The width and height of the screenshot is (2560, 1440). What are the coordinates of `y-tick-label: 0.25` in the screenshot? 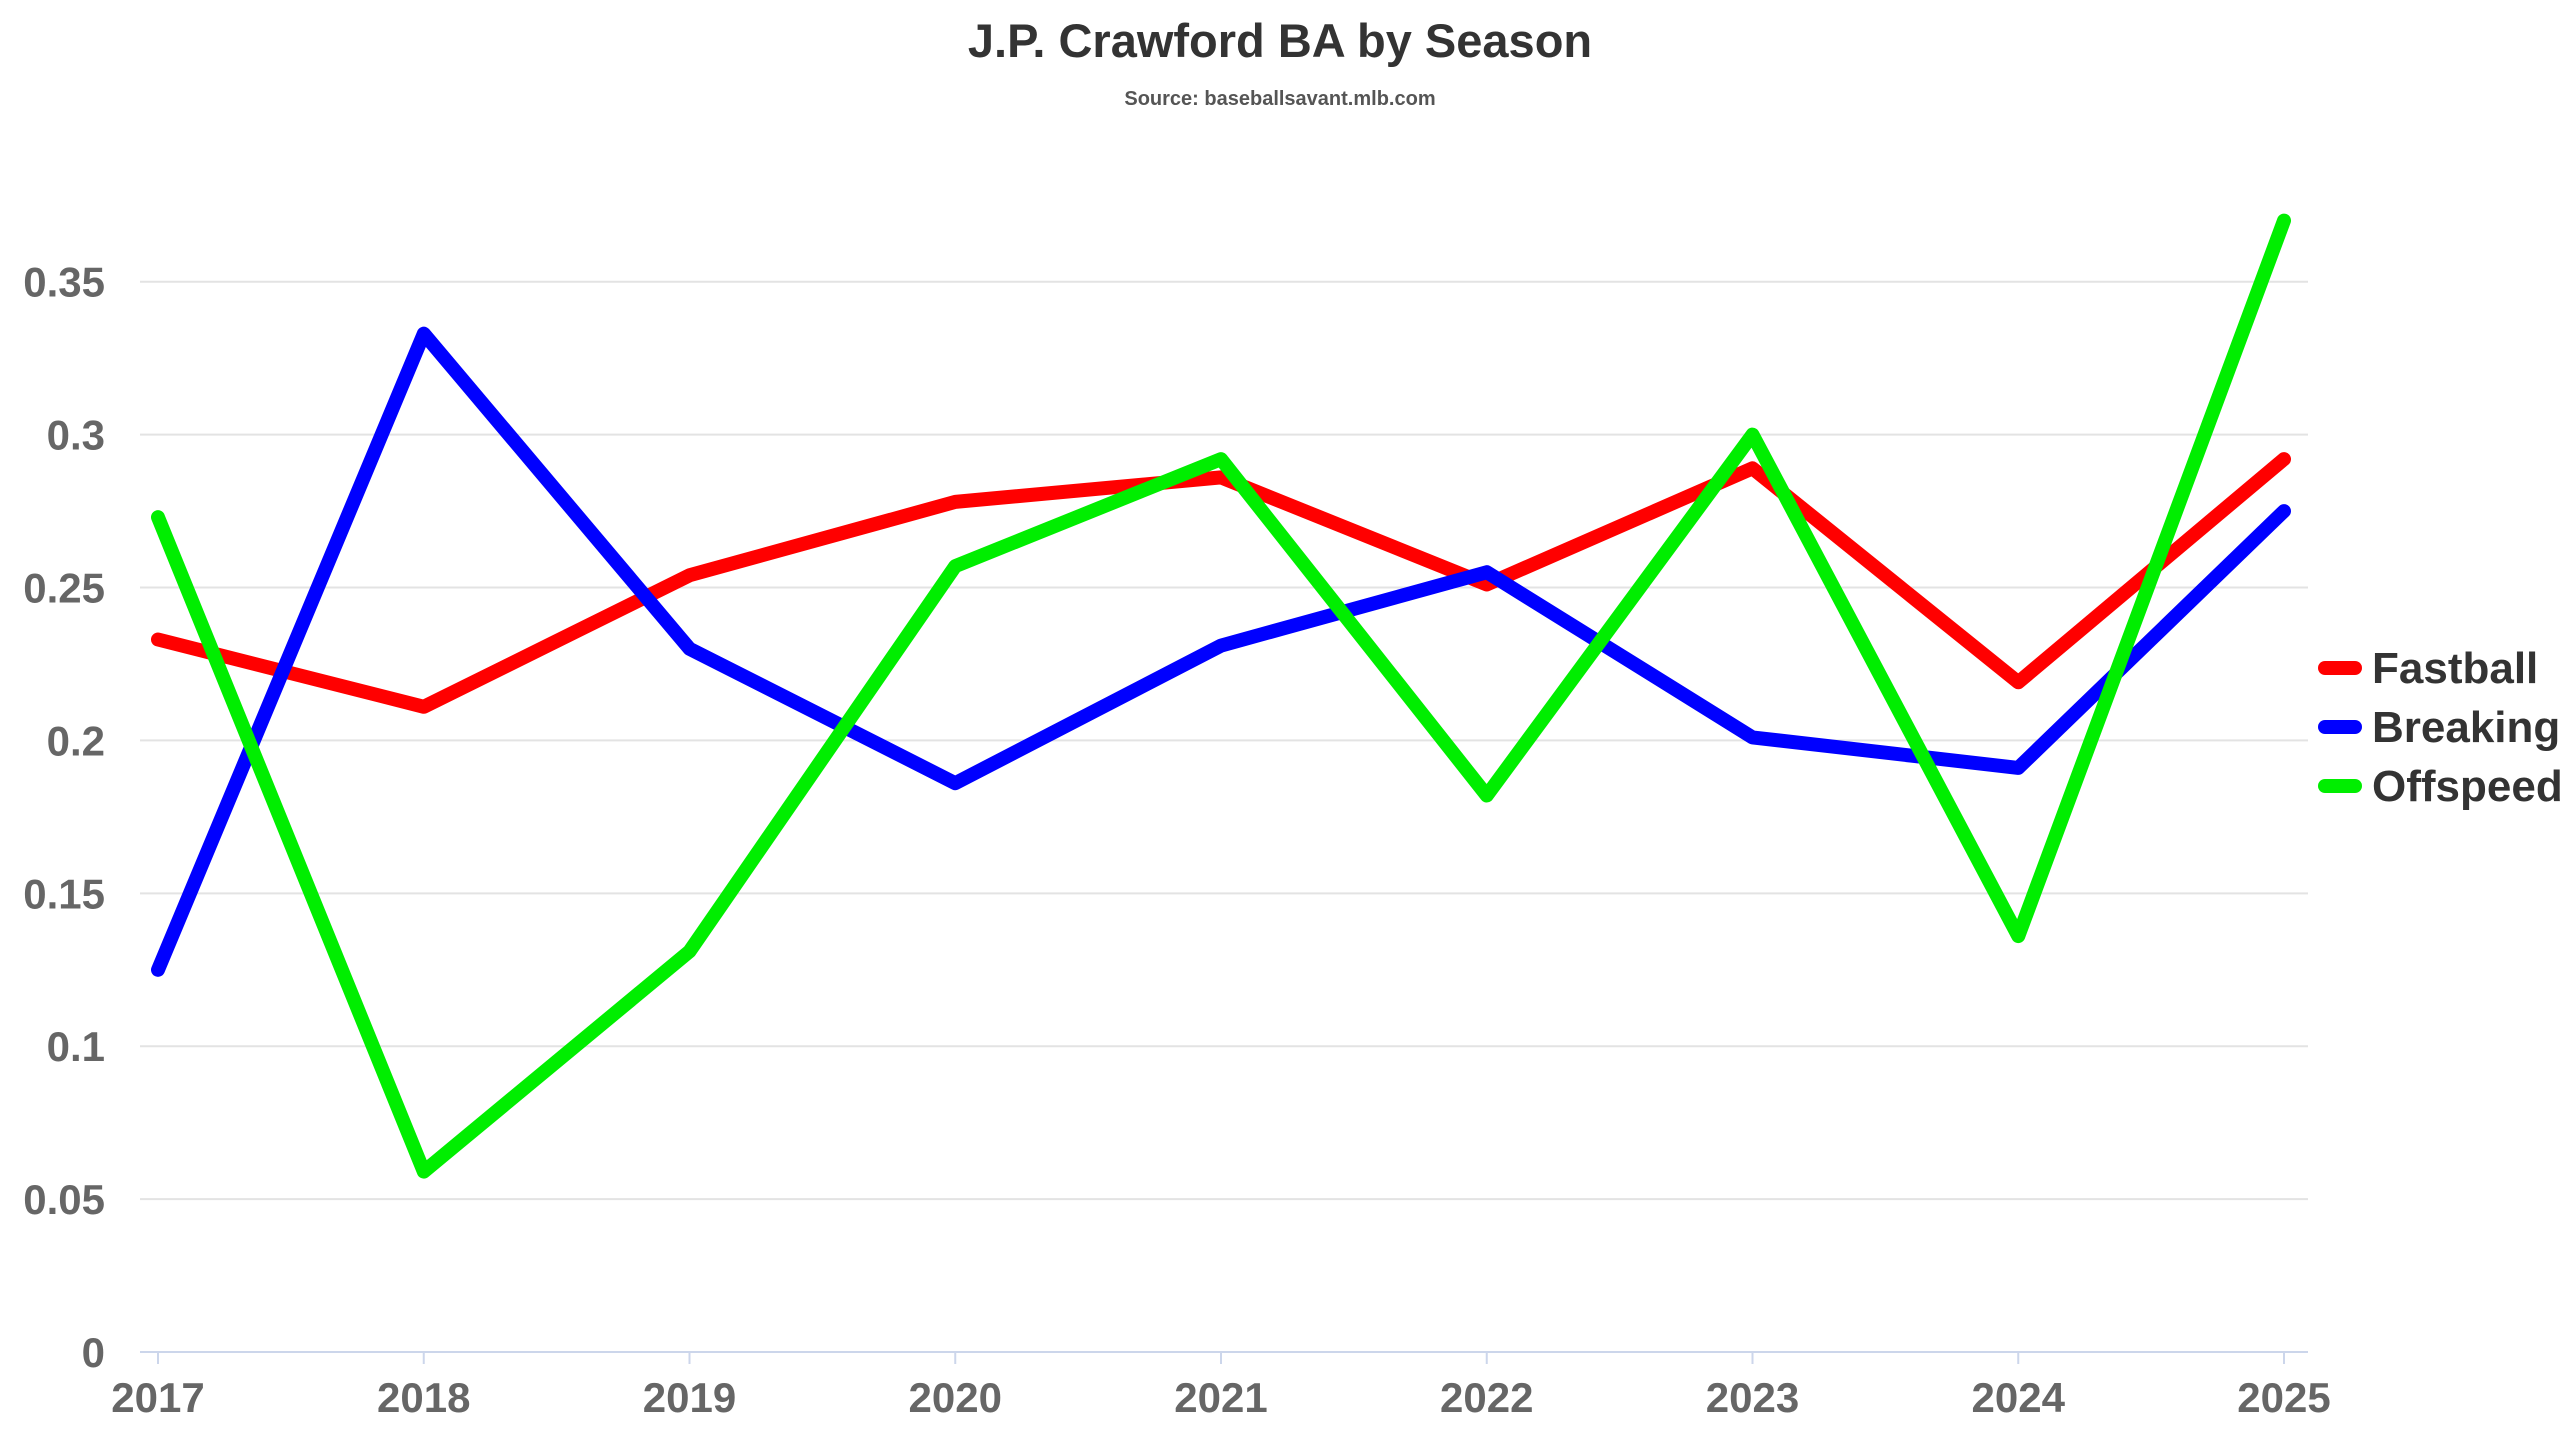 It's located at (64, 588).